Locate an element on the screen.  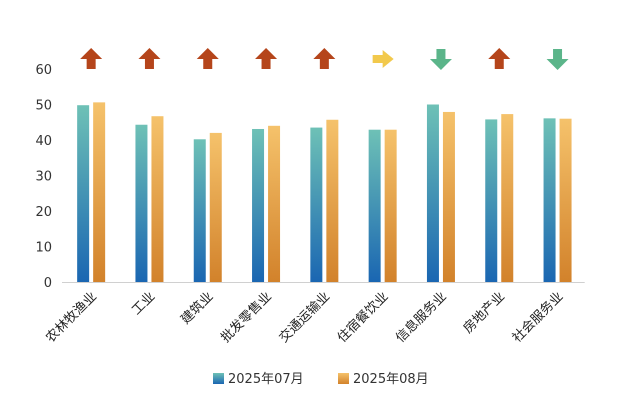
x-category-label: 批发零售业 is located at coordinates (246, 317).